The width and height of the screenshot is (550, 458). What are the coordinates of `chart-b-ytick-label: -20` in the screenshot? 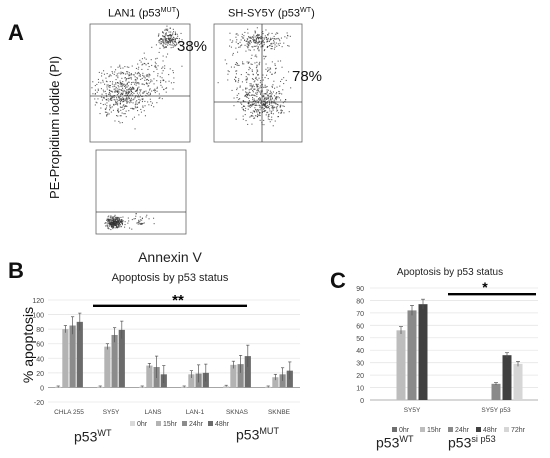 It's located at (39, 403).